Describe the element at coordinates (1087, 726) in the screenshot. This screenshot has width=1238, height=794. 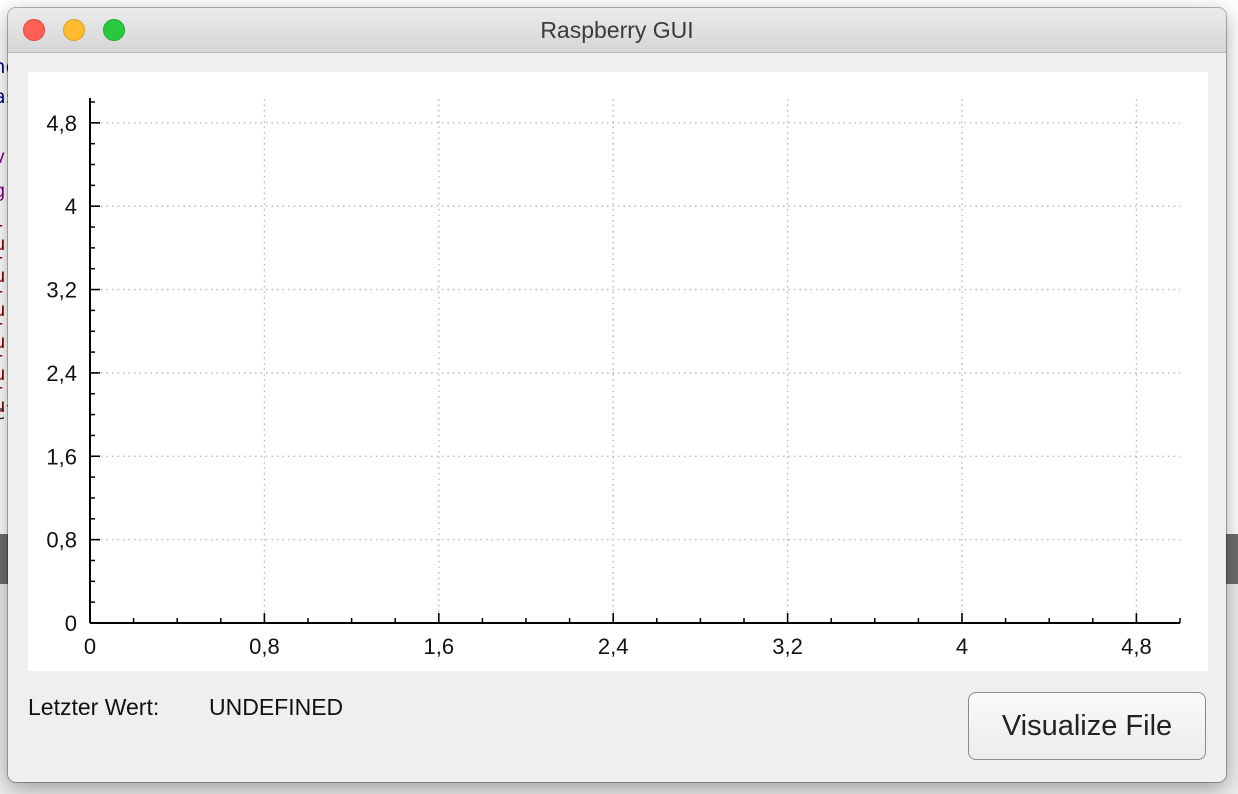
I see `visualize-file-button: Visualize File` at that location.